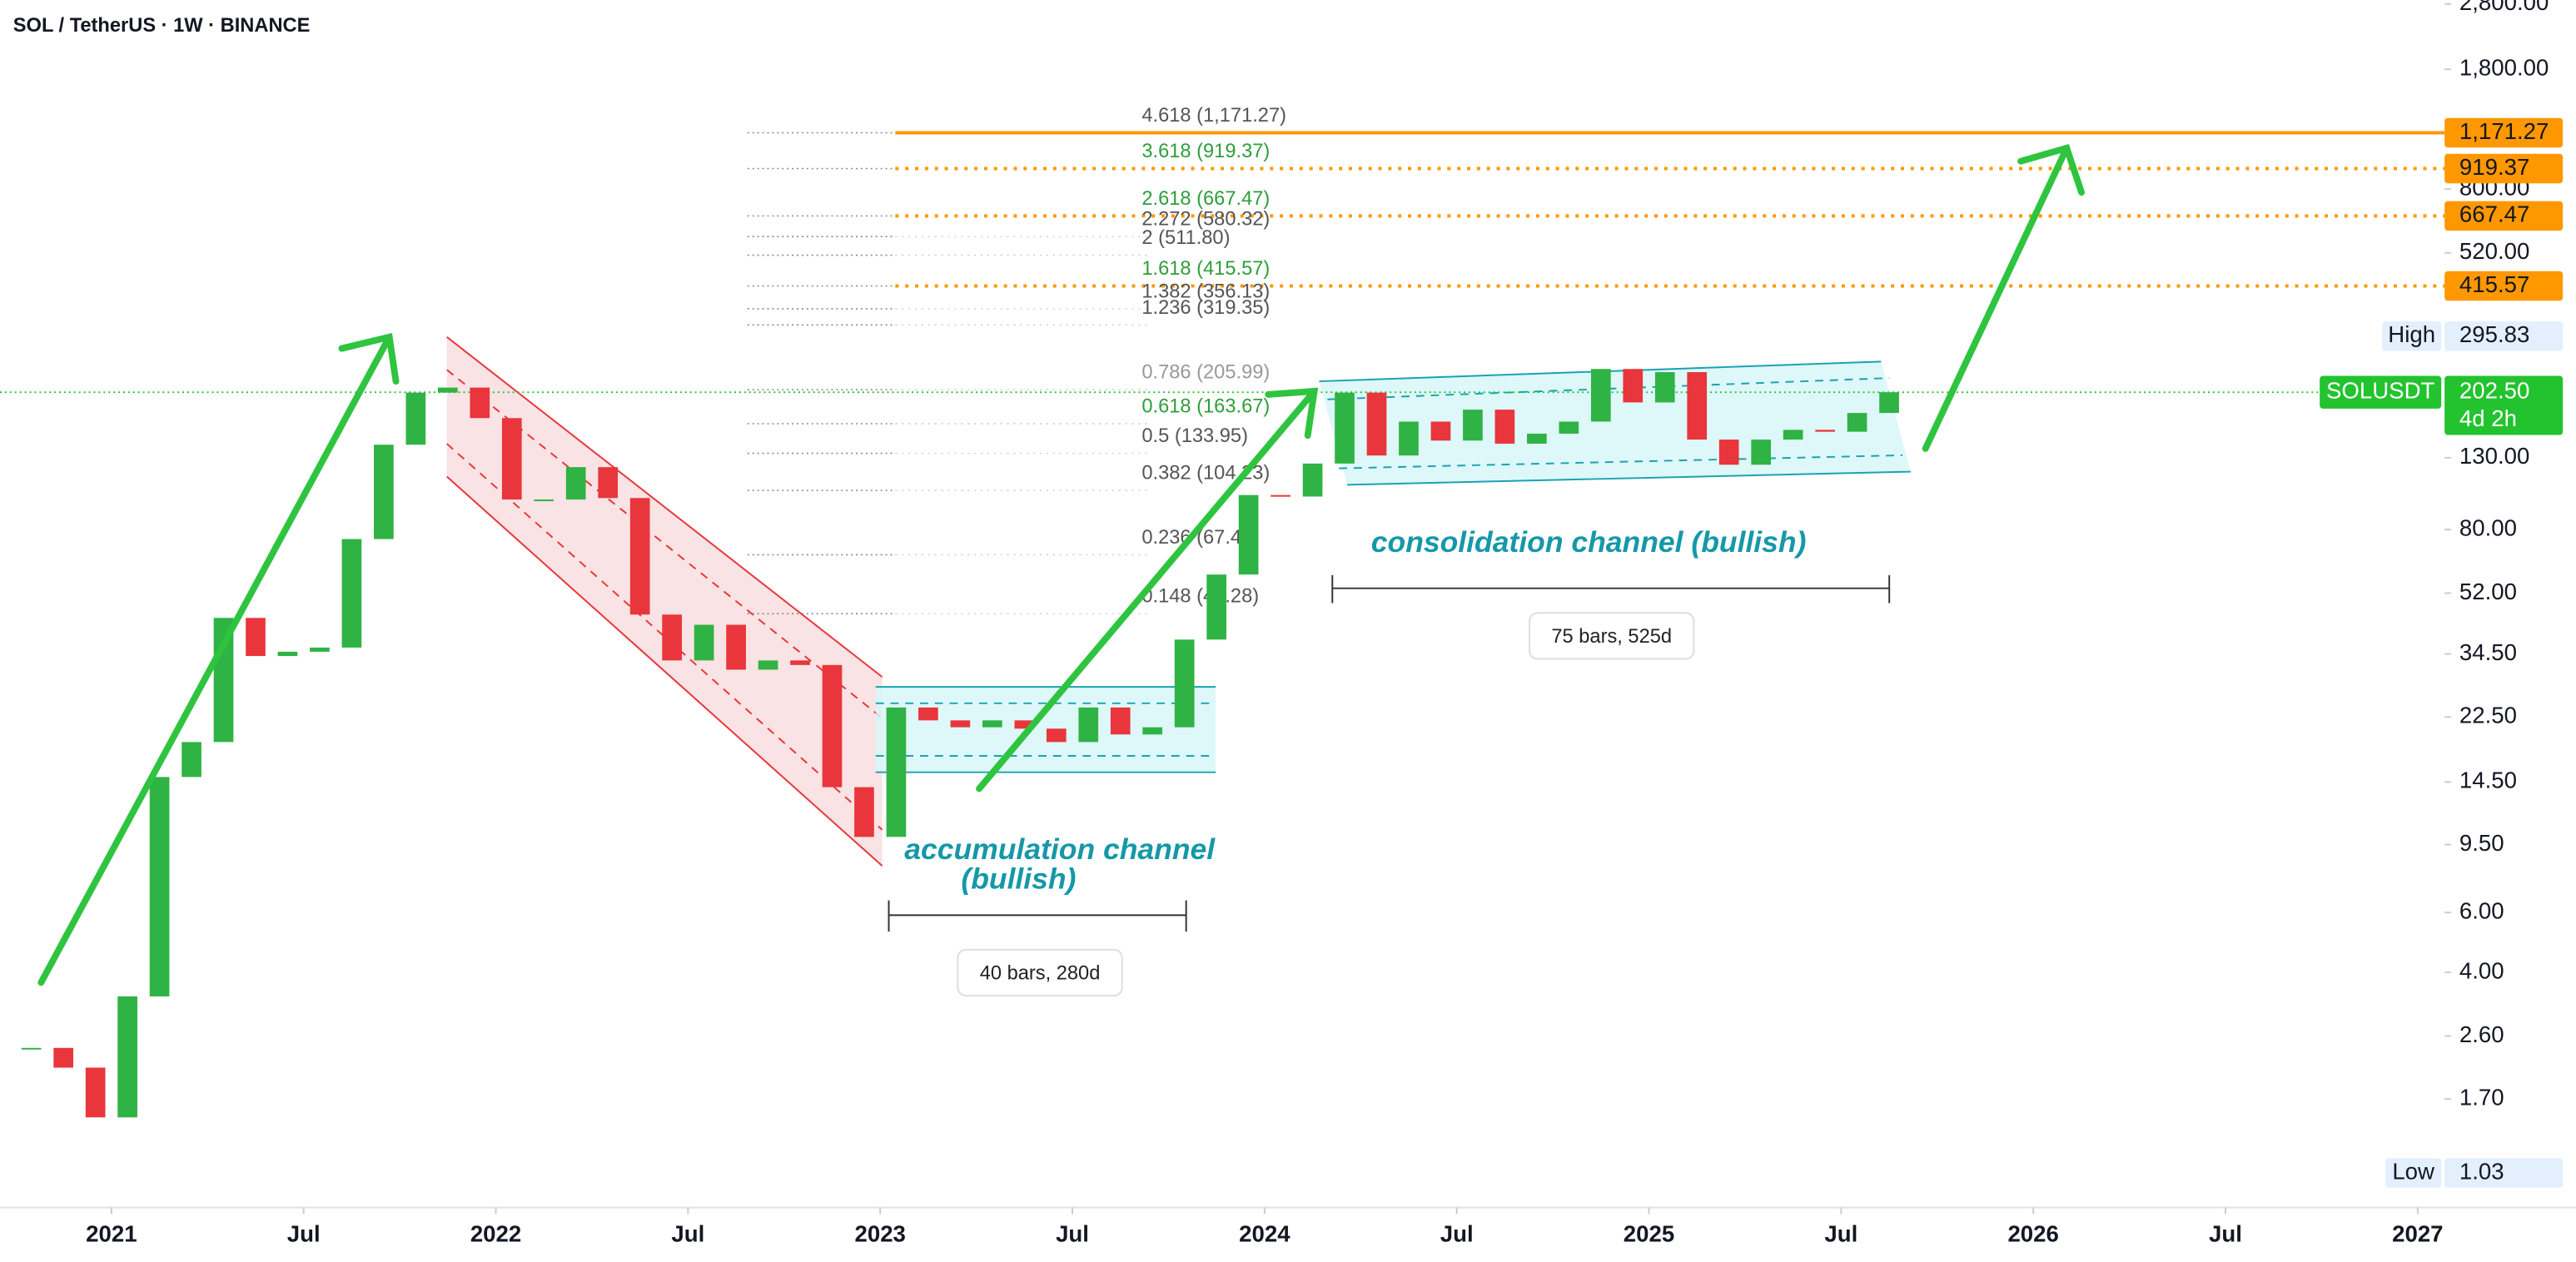  Describe the element at coordinates (2504, 7) in the screenshot. I see `y-tick-label: 2,800.00` at that location.